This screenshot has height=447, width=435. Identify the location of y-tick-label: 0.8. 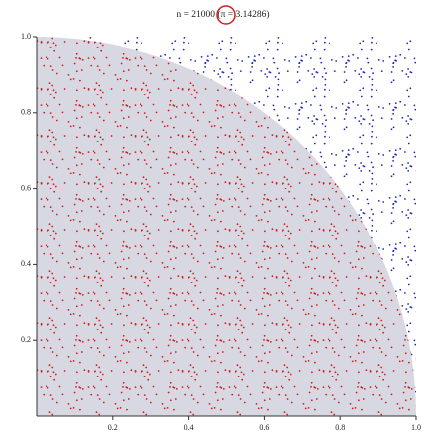
(26, 112).